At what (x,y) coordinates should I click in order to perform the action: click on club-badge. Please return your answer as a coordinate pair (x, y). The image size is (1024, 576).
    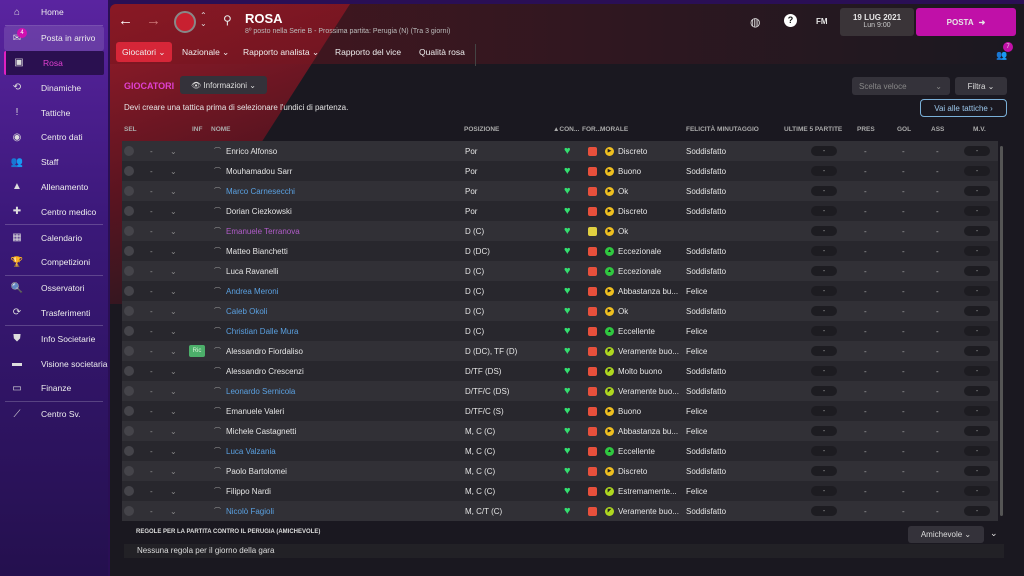
    Looking at the image, I should click on (185, 22).